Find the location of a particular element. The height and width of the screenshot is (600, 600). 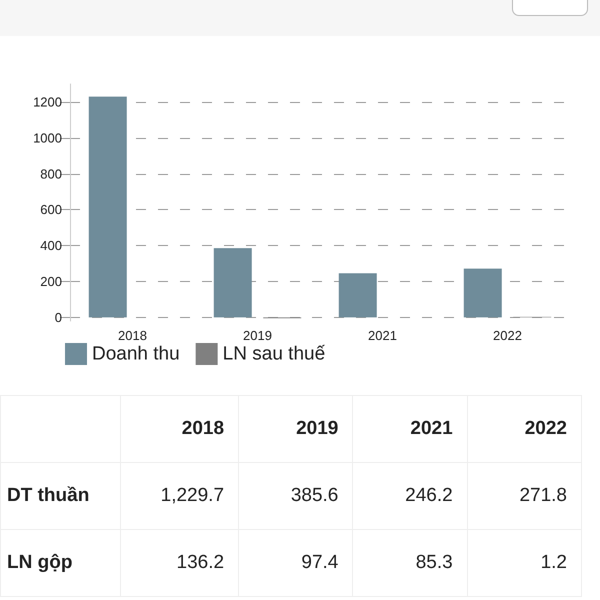

text: 85.3 is located at coordinates (434, 562).